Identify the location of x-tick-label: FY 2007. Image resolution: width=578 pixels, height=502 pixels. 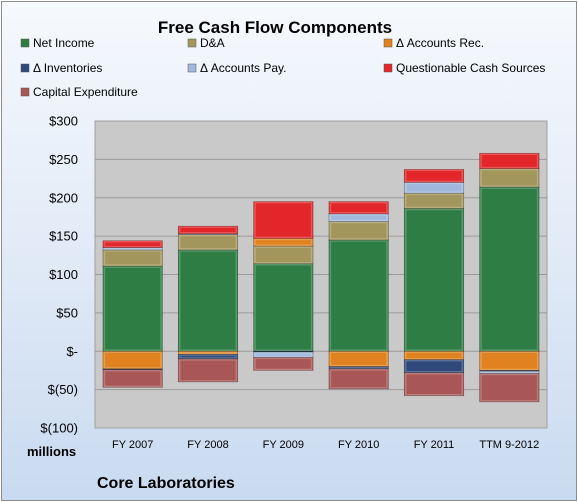
(132, 445).